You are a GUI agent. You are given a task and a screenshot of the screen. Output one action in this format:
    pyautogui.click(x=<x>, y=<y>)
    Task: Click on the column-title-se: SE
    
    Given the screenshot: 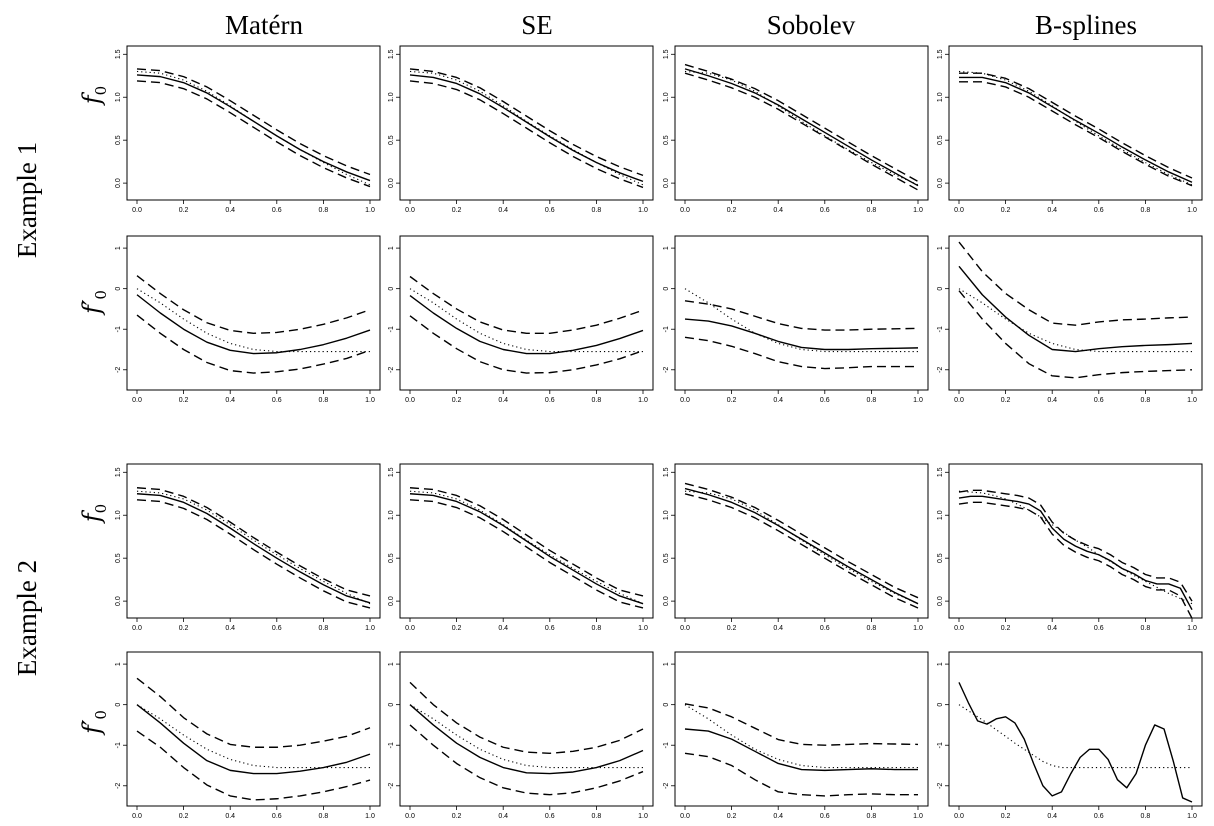 What is the action you would take?
    pyautogui.click(x=537, y=25)
    